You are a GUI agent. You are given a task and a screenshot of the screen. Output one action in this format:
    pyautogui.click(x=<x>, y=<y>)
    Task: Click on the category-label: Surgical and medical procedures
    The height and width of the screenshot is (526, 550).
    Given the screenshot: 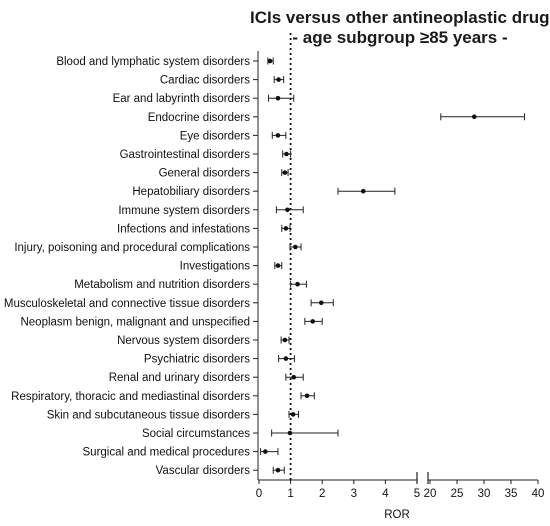 What is the action you would take?
    pyautogui.click(x=167, y=453)
    